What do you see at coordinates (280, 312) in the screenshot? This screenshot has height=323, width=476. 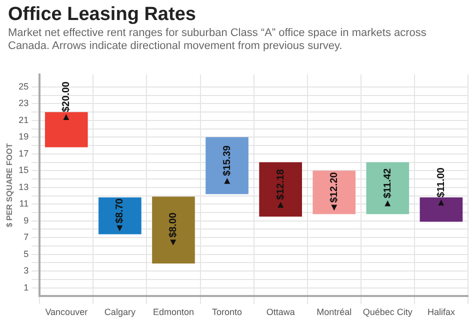 I see `x-tick-label: Ottawa` at bounding box center [280, 312].